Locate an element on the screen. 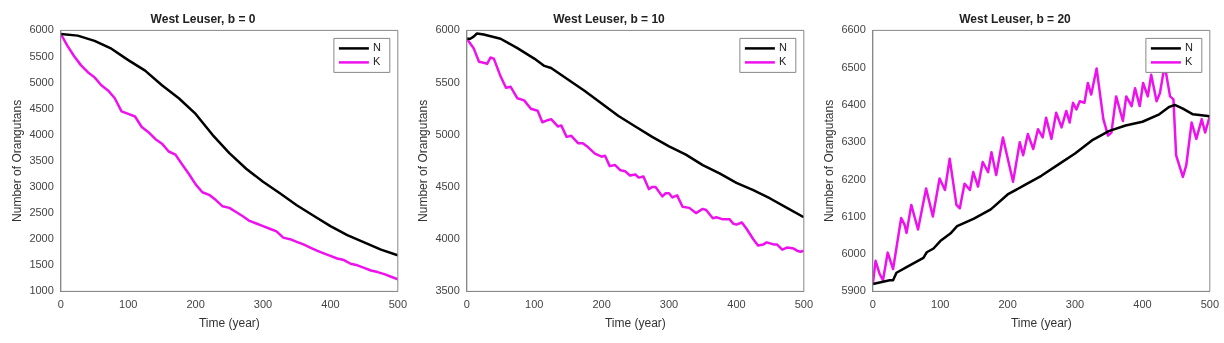  y-tick-label: 1500 is located at coordinates (41, 264).